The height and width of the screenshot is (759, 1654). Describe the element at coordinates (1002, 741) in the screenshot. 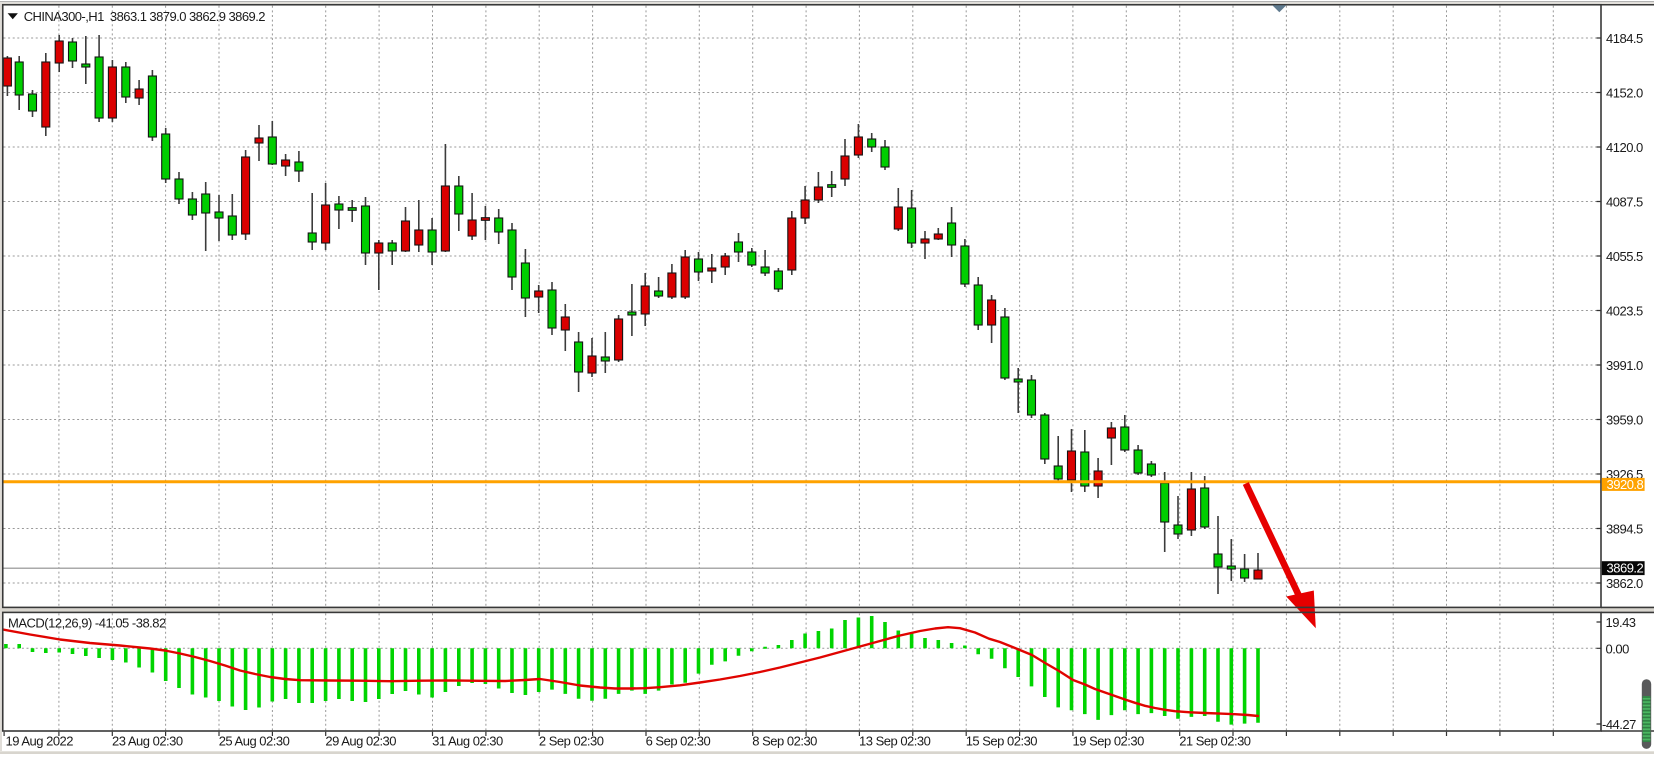

I see `svg-text: 15 Sep 02:30` at that location.